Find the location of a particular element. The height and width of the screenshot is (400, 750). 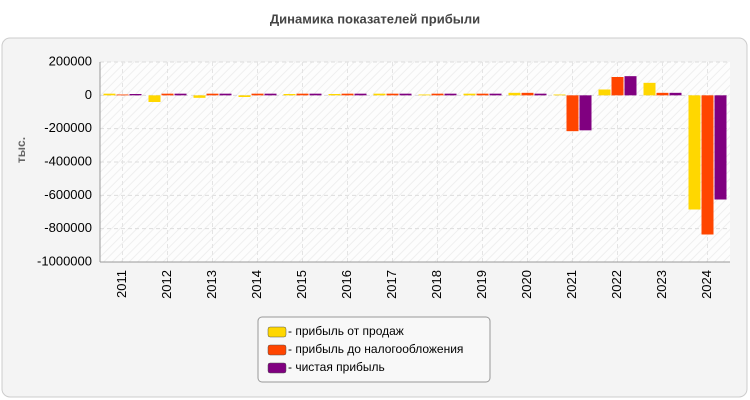

y-tick-label: -800000 is located at coordinates (68, 227).